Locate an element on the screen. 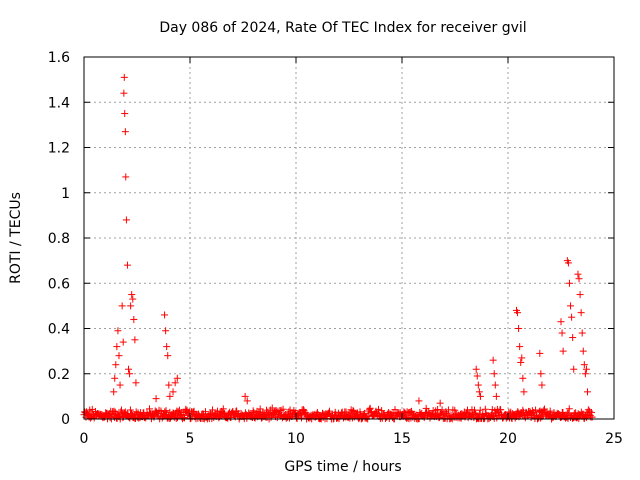 This screenshot has width=640, height=480. x-tick-label: 10 is located at coordinates (296, 439).